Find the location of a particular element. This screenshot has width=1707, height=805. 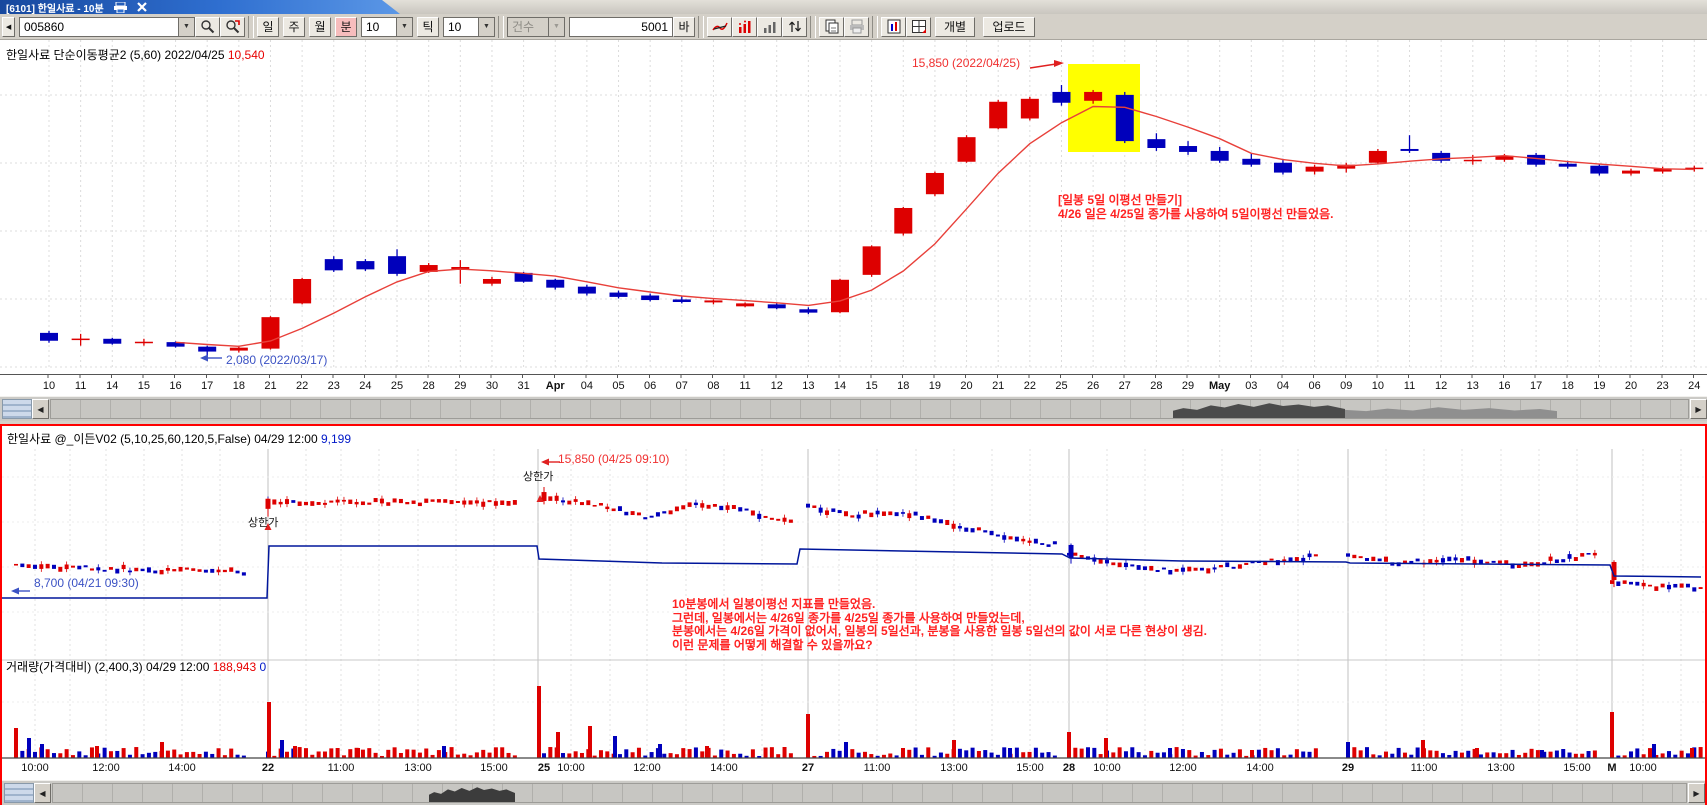

time-label: 27 is located at coordinates (808, 768).